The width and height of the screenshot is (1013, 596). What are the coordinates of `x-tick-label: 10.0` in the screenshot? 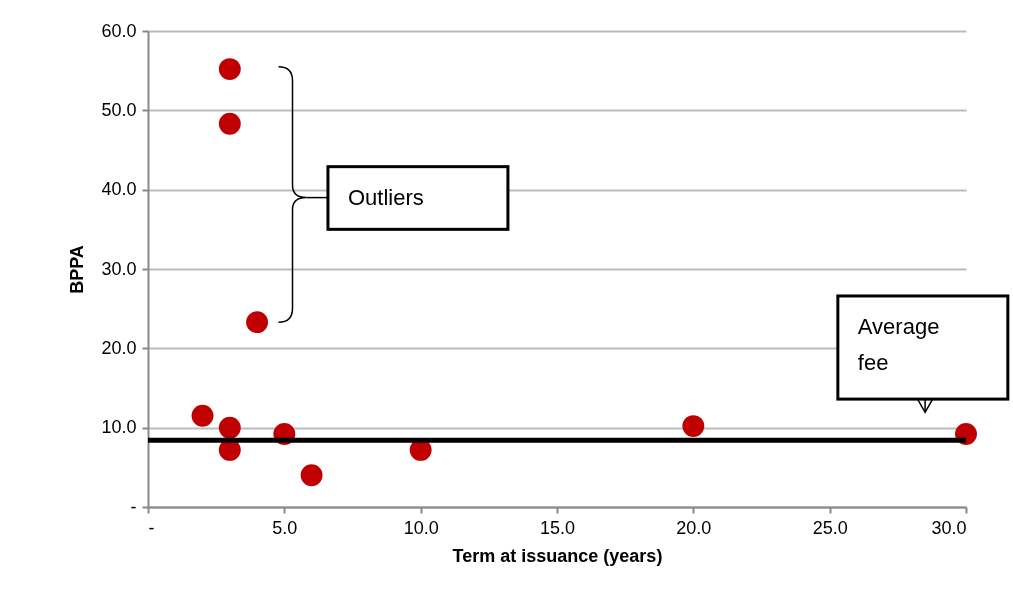 It's located at (421, 527).